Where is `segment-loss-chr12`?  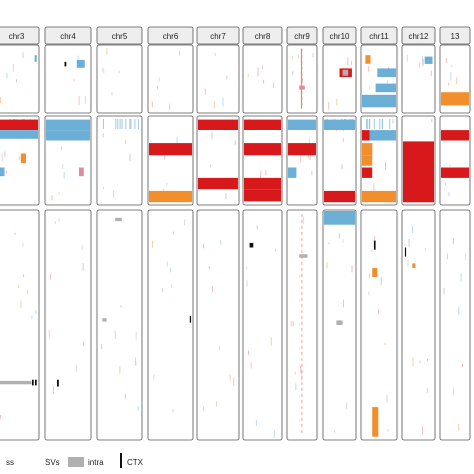 segment-loss-chr12 is located at coordinates (428, 60).